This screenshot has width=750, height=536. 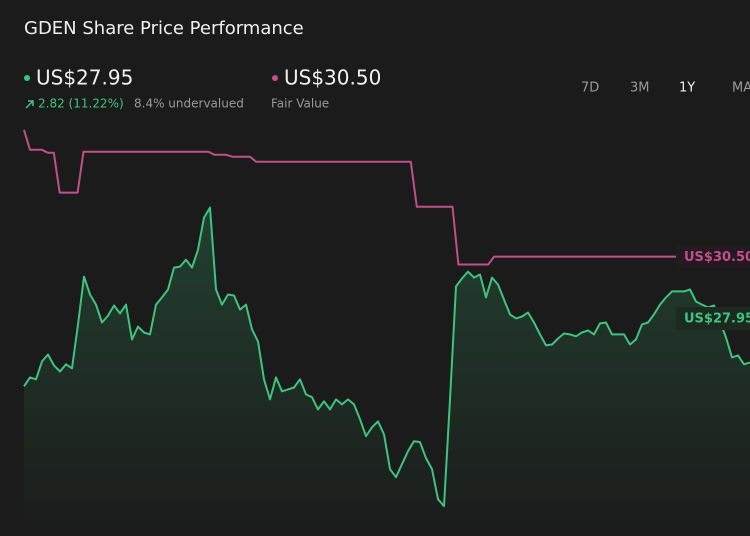 I want to click on range-button: 7D, so click(x=590, y=88).